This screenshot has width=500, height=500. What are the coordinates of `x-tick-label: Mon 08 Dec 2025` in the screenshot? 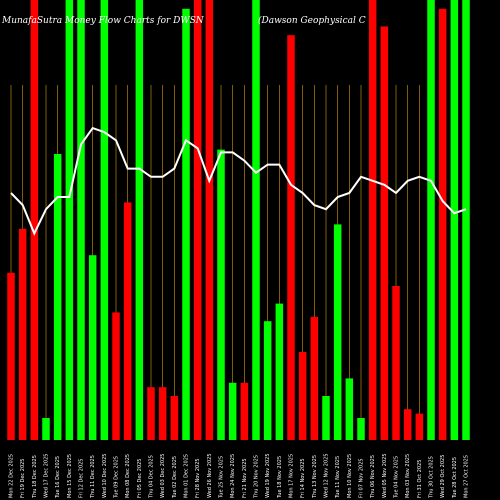 It's located at (128, 476).